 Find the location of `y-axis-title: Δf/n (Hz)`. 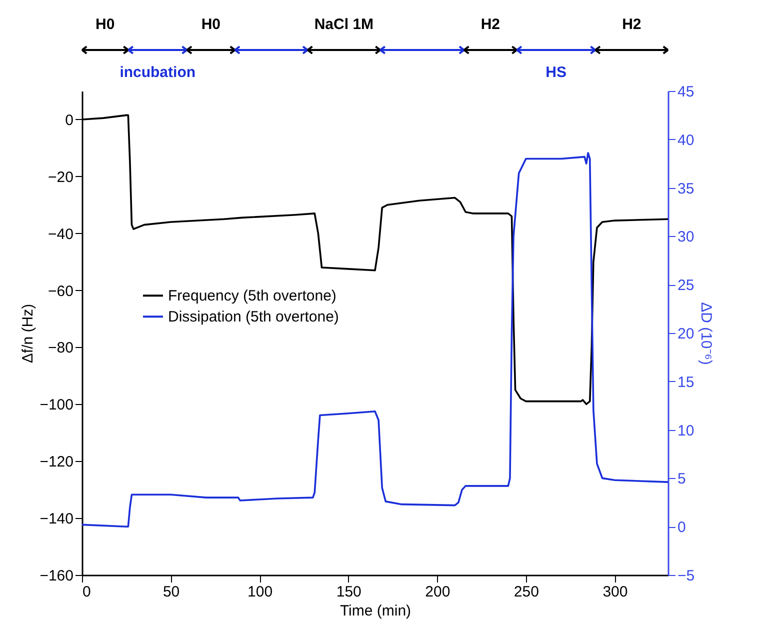

y-axis-title: Δf/n (Hz) is located at coordinates (28, 334).